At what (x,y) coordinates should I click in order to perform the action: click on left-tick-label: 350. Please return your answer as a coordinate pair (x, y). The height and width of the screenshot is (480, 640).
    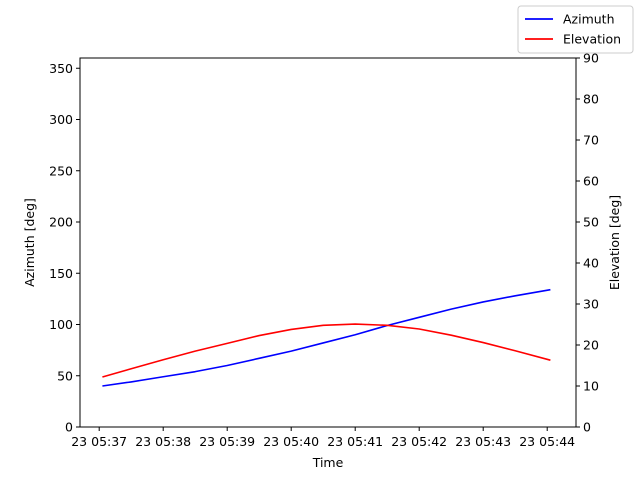
    Looking at the image, I should click on (61, 68).